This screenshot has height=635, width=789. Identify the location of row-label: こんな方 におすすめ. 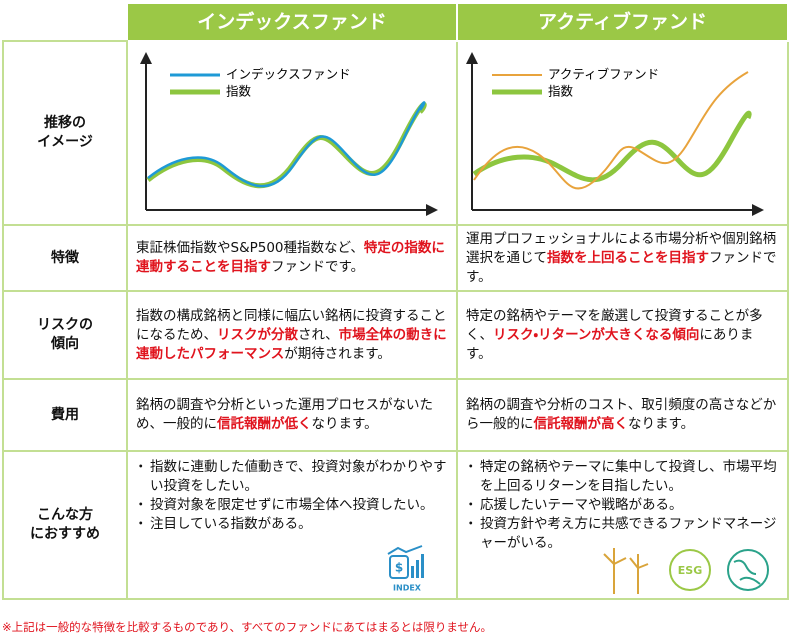
(65, 525).